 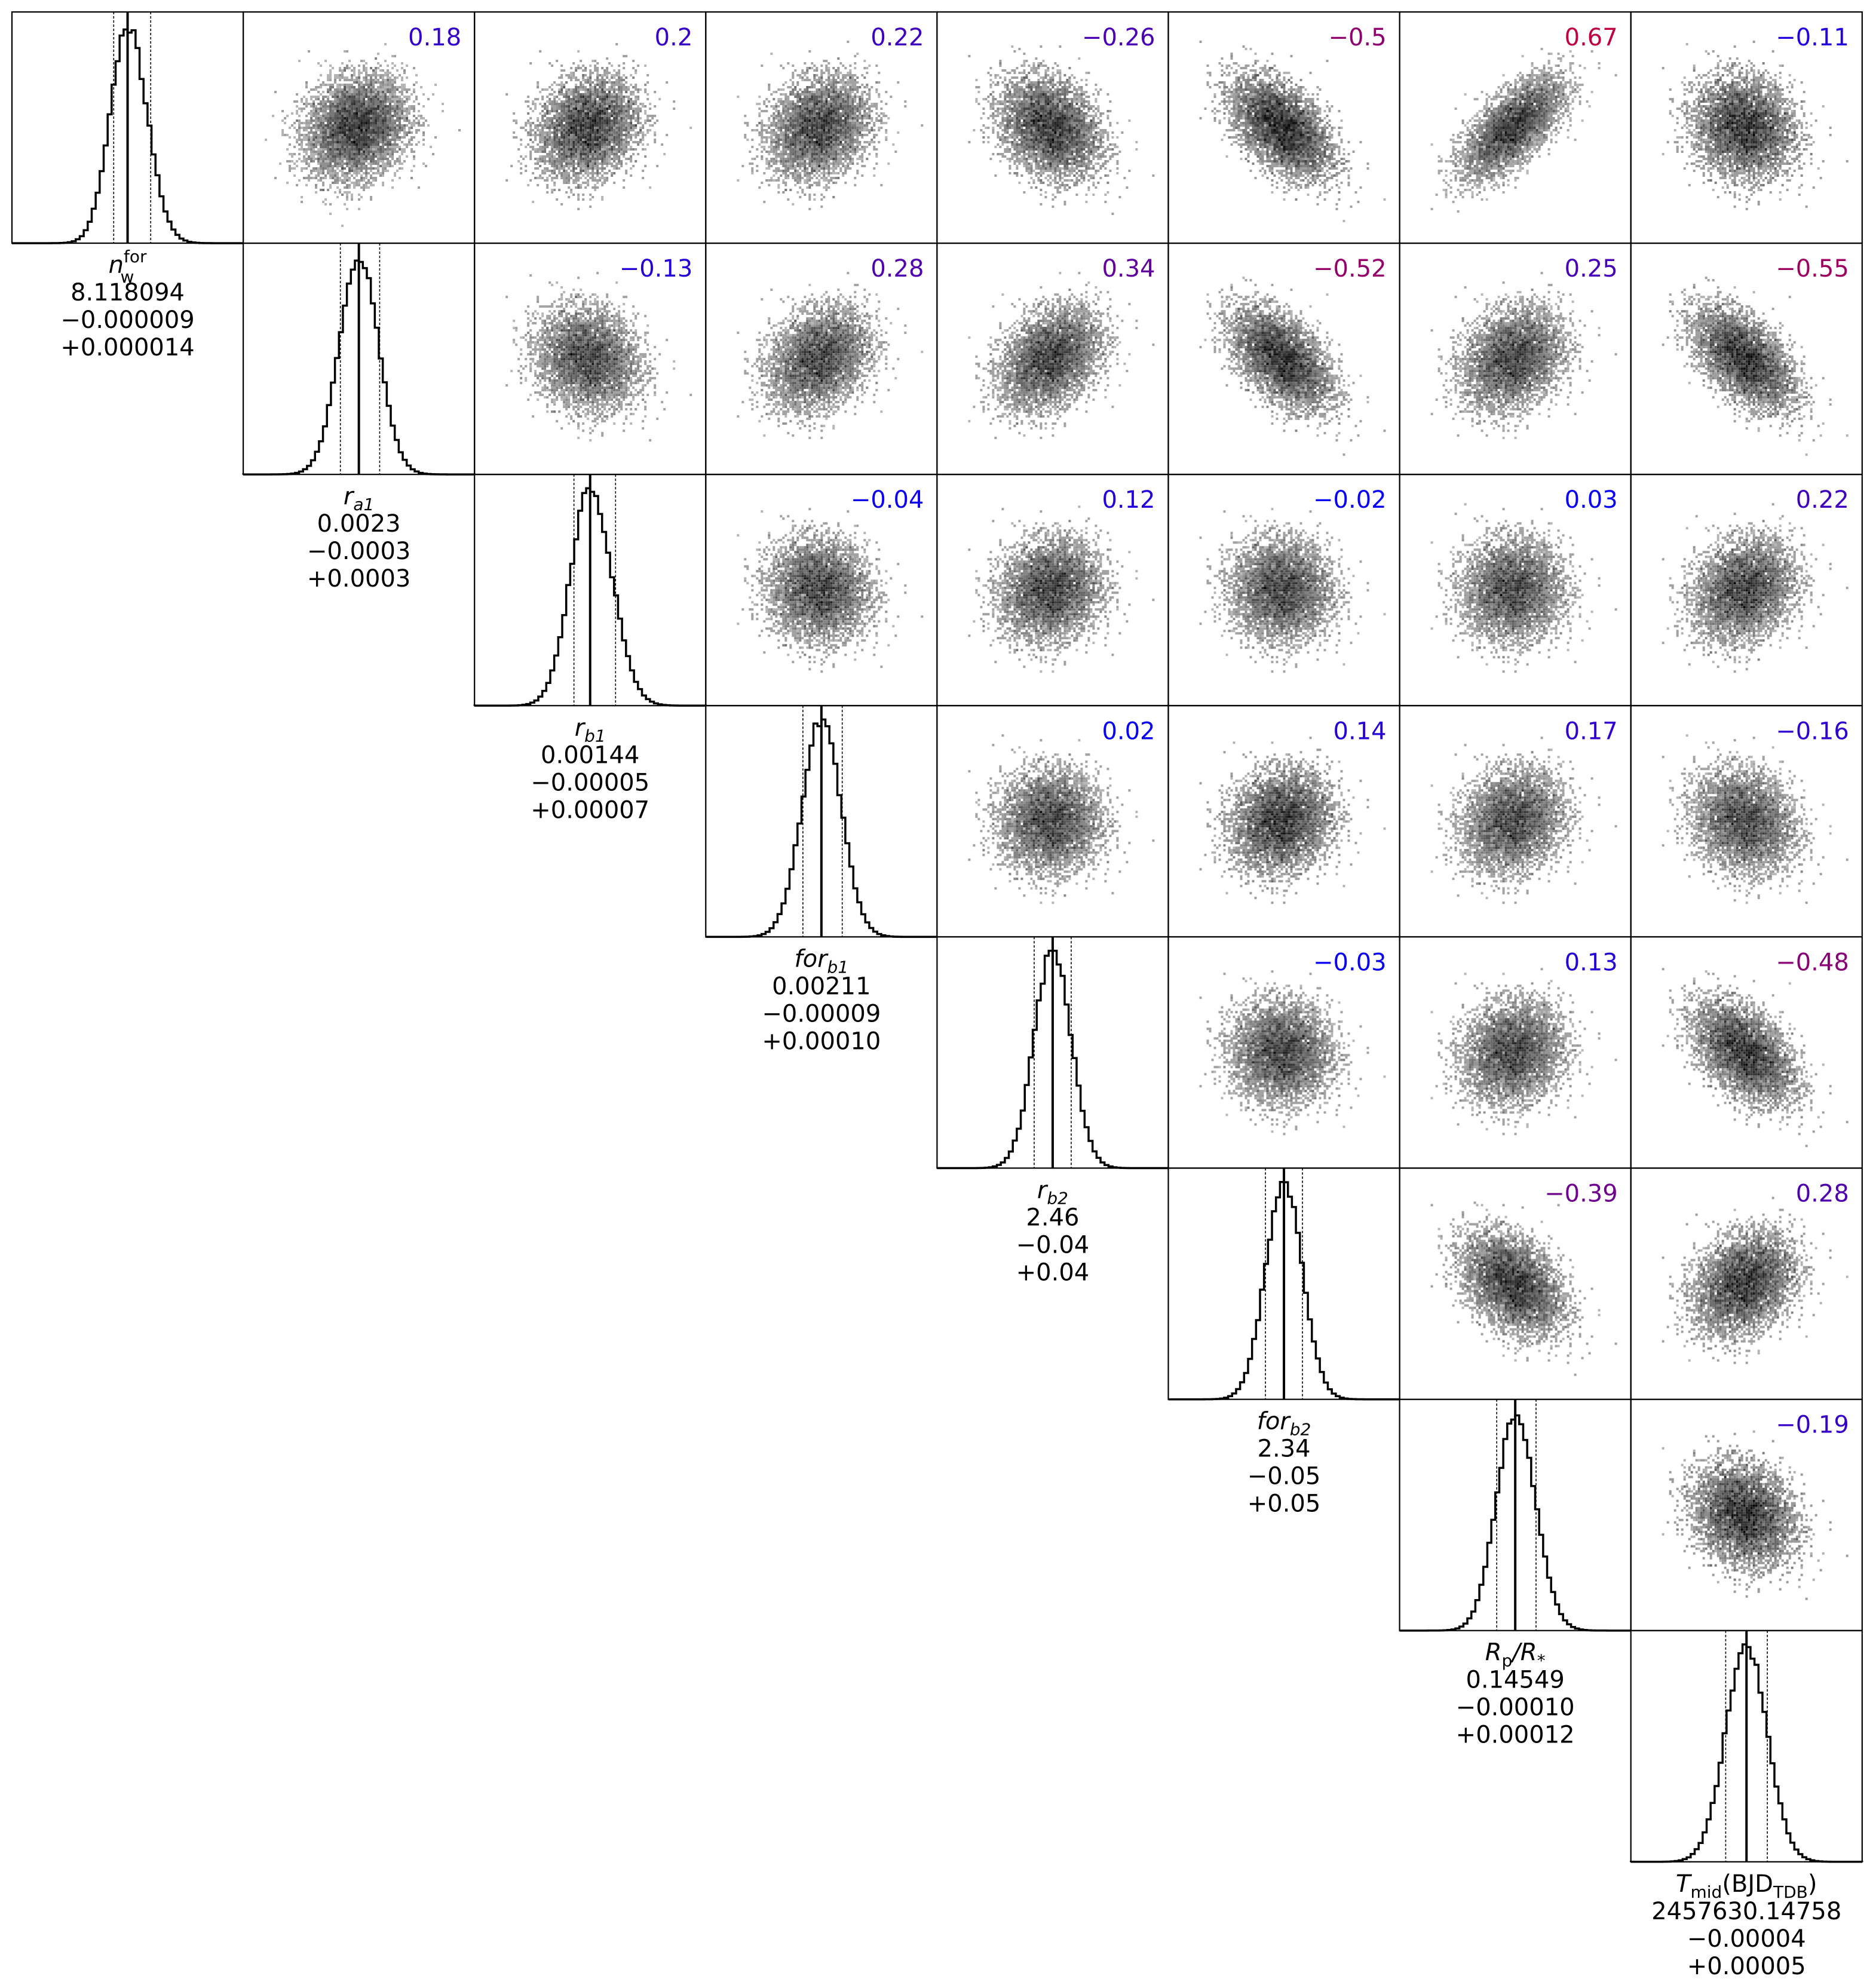 What do you see at coordinates (1293, 810) in the screenshot?
I see `scatter-panel-r3-c5: 0.14` at bounding box center [1293, 810].